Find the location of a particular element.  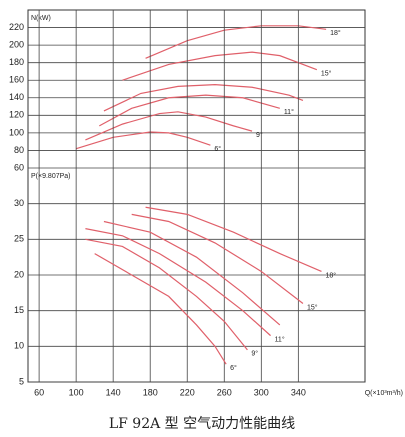

caption: LF 92A 型 空气动力性能曲线 is located at coordinates (202, 424).